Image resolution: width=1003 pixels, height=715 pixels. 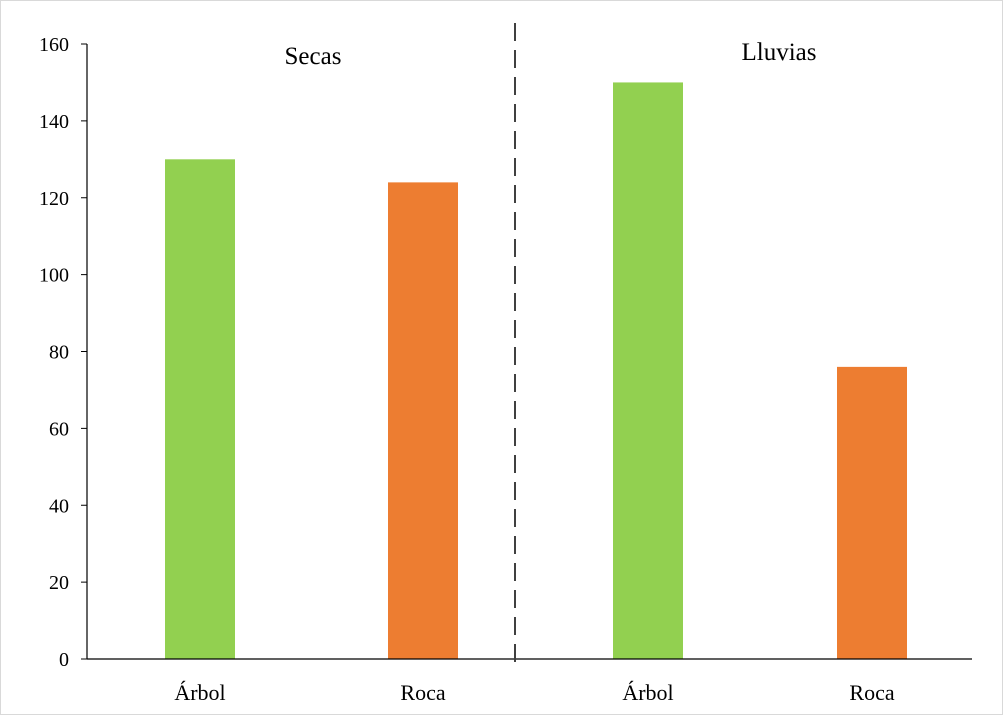 What do you see at coordinates (534, 692) in the screenshot?
I see `x-axis-labels: Árbol Roca Árbol Roca` at bounding box center [534, 692].